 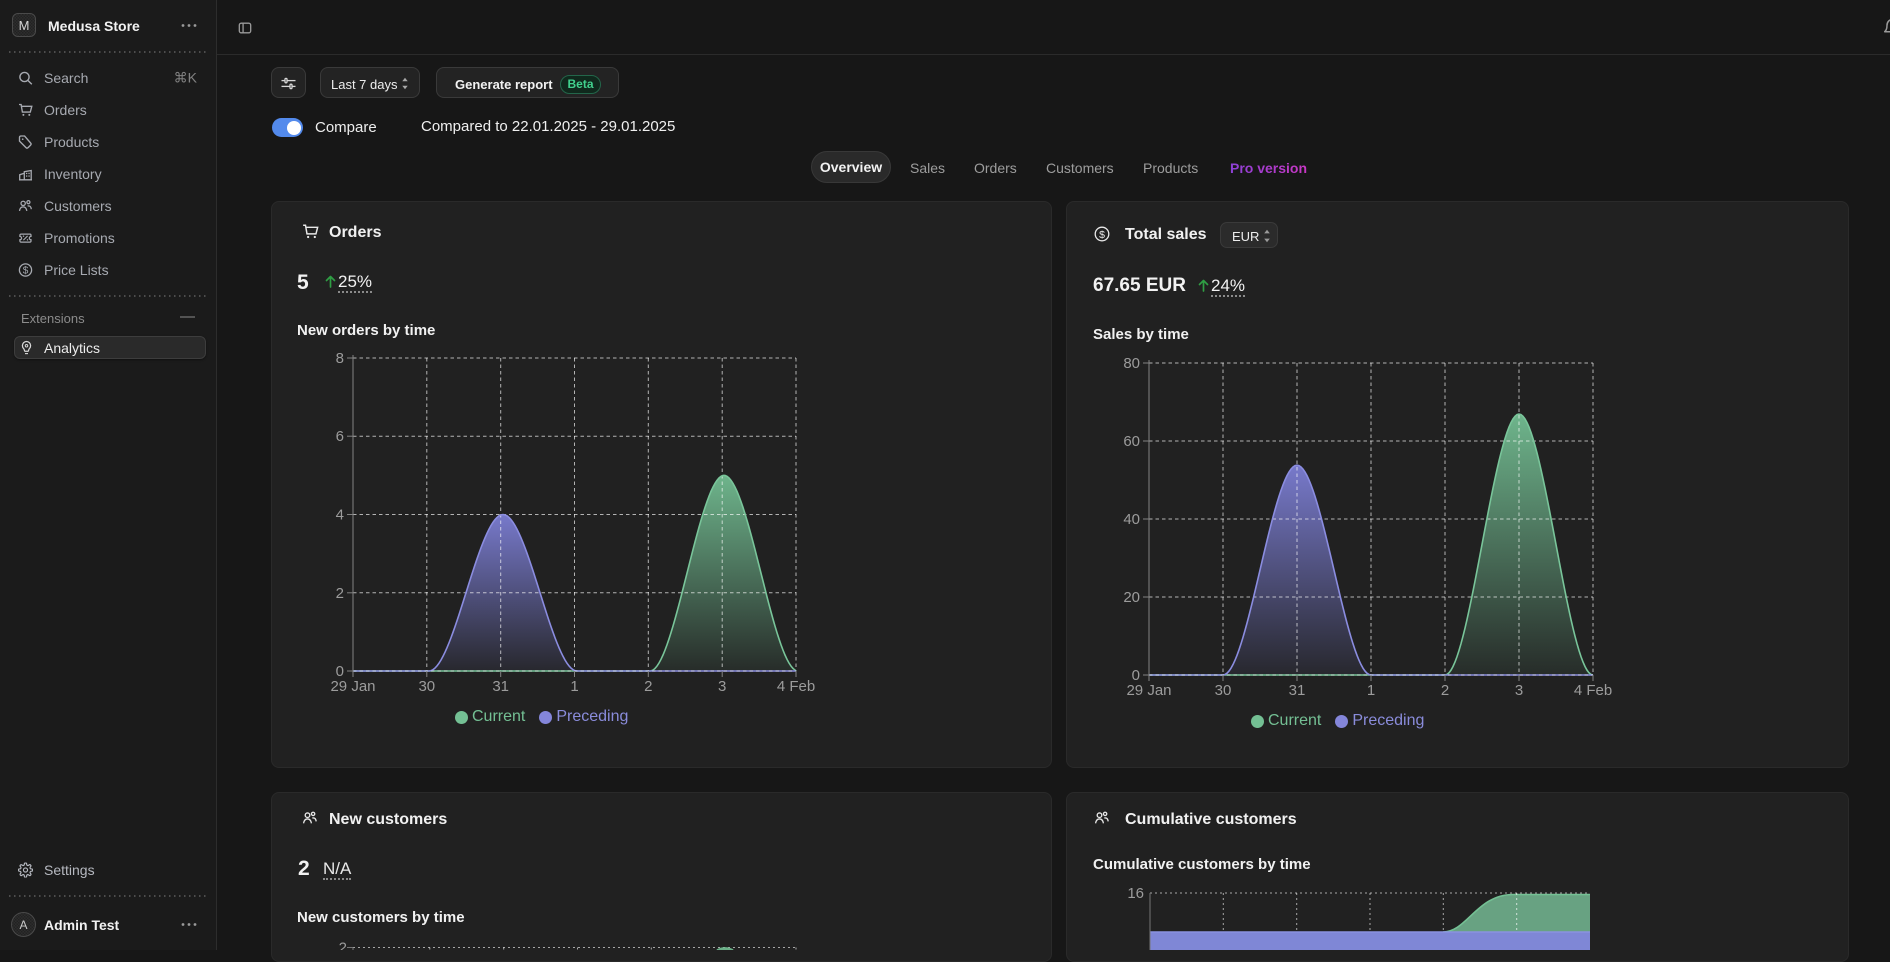 What do you see at coordinates (340, 436) in the screenshot?
I see `svg-text: 6` at bounding box center [340, 436].